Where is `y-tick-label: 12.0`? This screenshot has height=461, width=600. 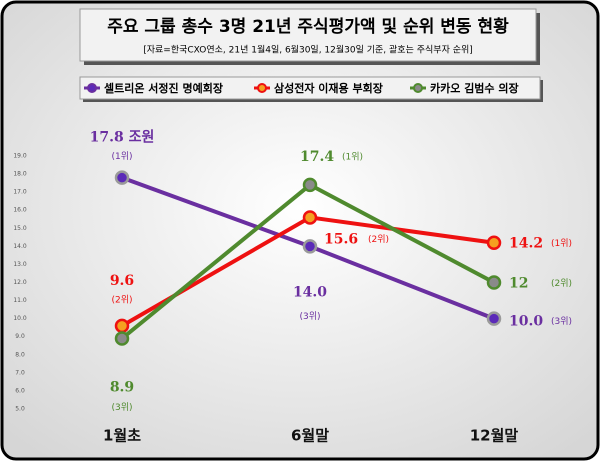 y-tick-label: 12.0 is located at coordinates (20, 282).